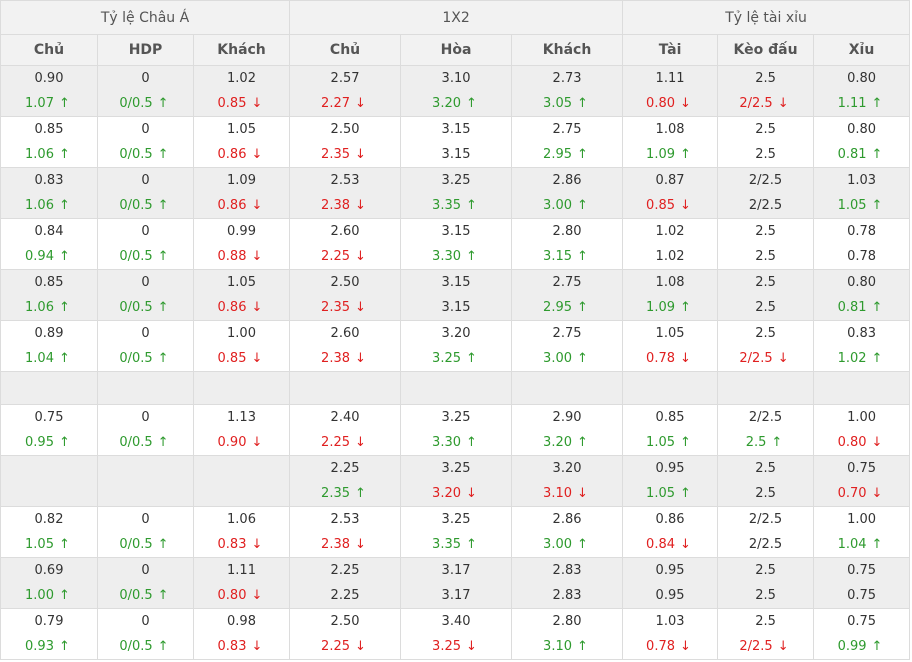 This screenshot has width=912, height=662. What do you see at coordinates (232, 256) in the screenshot?
I see `current-odds-value: 0.88` at bounding box center [232, 256].